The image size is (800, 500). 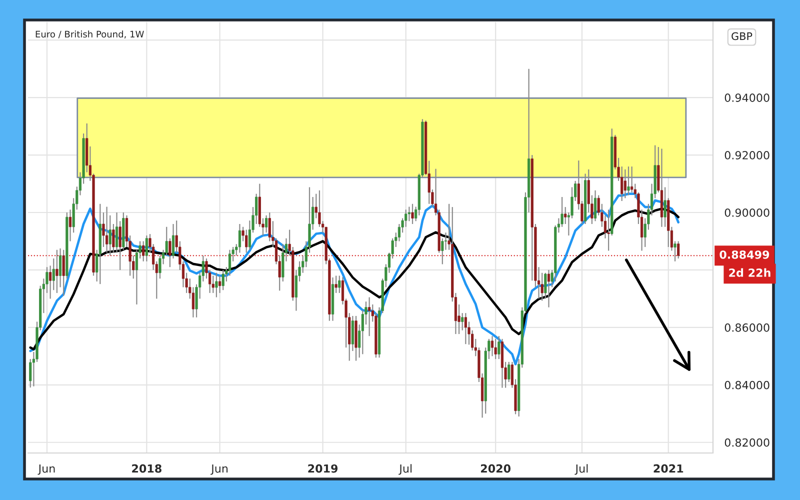 What do you see at coordinates (747, 98) in the screenshot?
I see `y-tick-label: 0.94000` at bounding box center [747, 98].